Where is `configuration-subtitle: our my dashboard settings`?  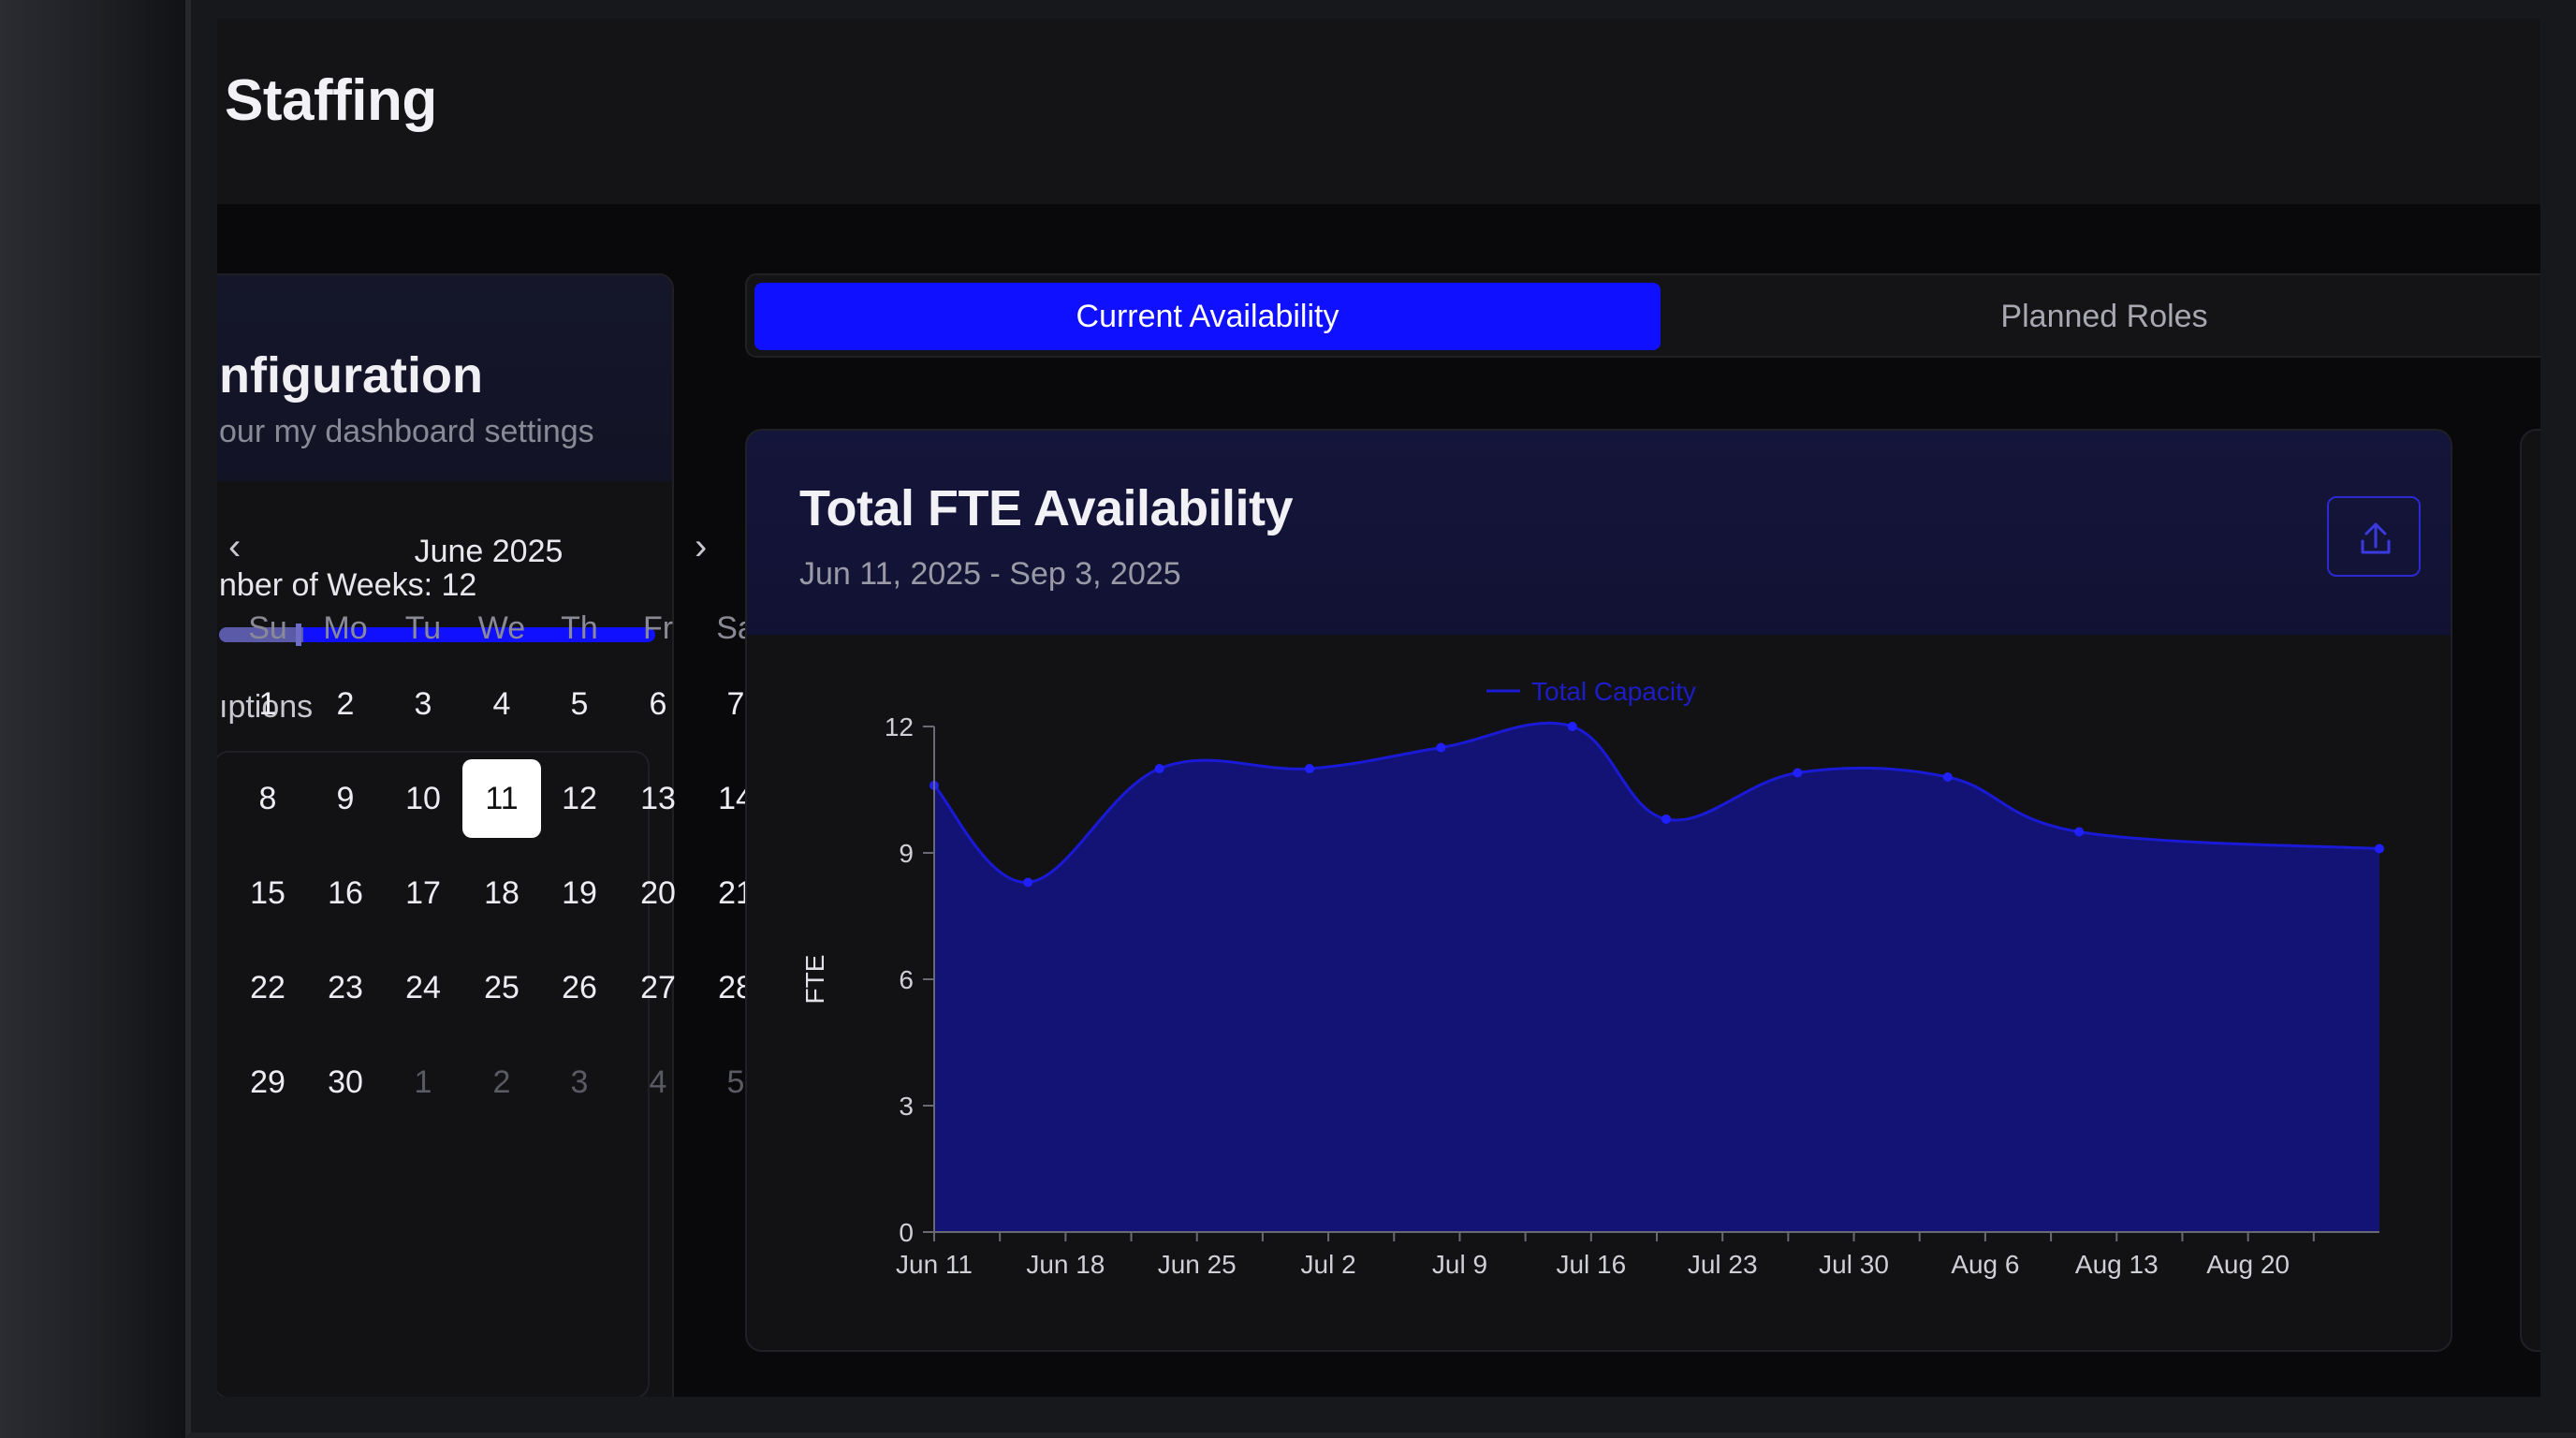 configuration-subtitle: our my dashboard settings is located at coordinates (406, 431).